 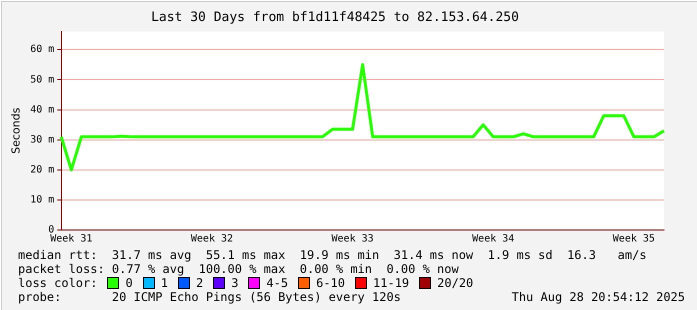 I want to click on y-tick-label: 30 m, so click(x=42, y=140).